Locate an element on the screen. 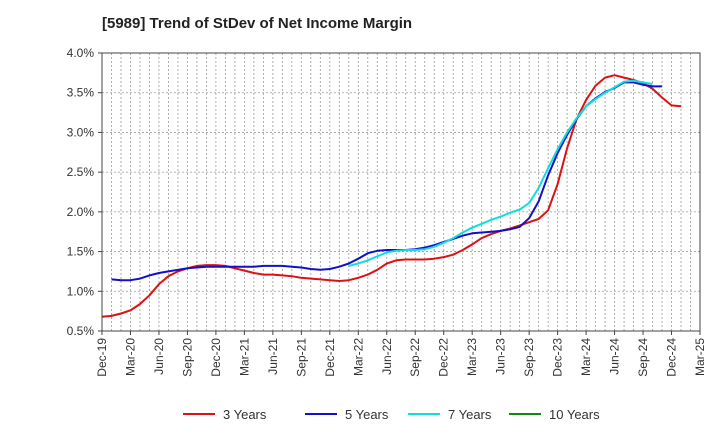 The width and height of the screenshot is (720, 440). y-tick-label: 0.5% is located at coordinates (81, 331).